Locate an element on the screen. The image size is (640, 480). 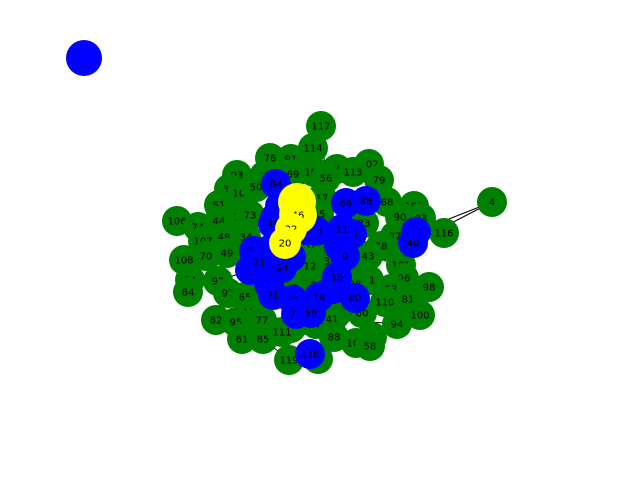
node-58b: 58 is located at coordinates (370, 346).